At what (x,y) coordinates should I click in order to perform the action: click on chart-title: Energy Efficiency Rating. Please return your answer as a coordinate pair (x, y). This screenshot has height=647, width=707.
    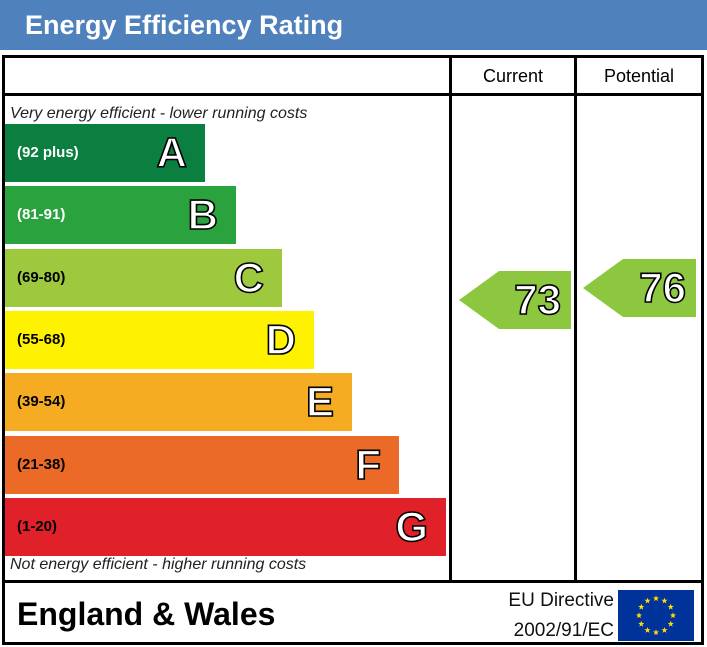
    Looking at the image, I should click on (353, 25).